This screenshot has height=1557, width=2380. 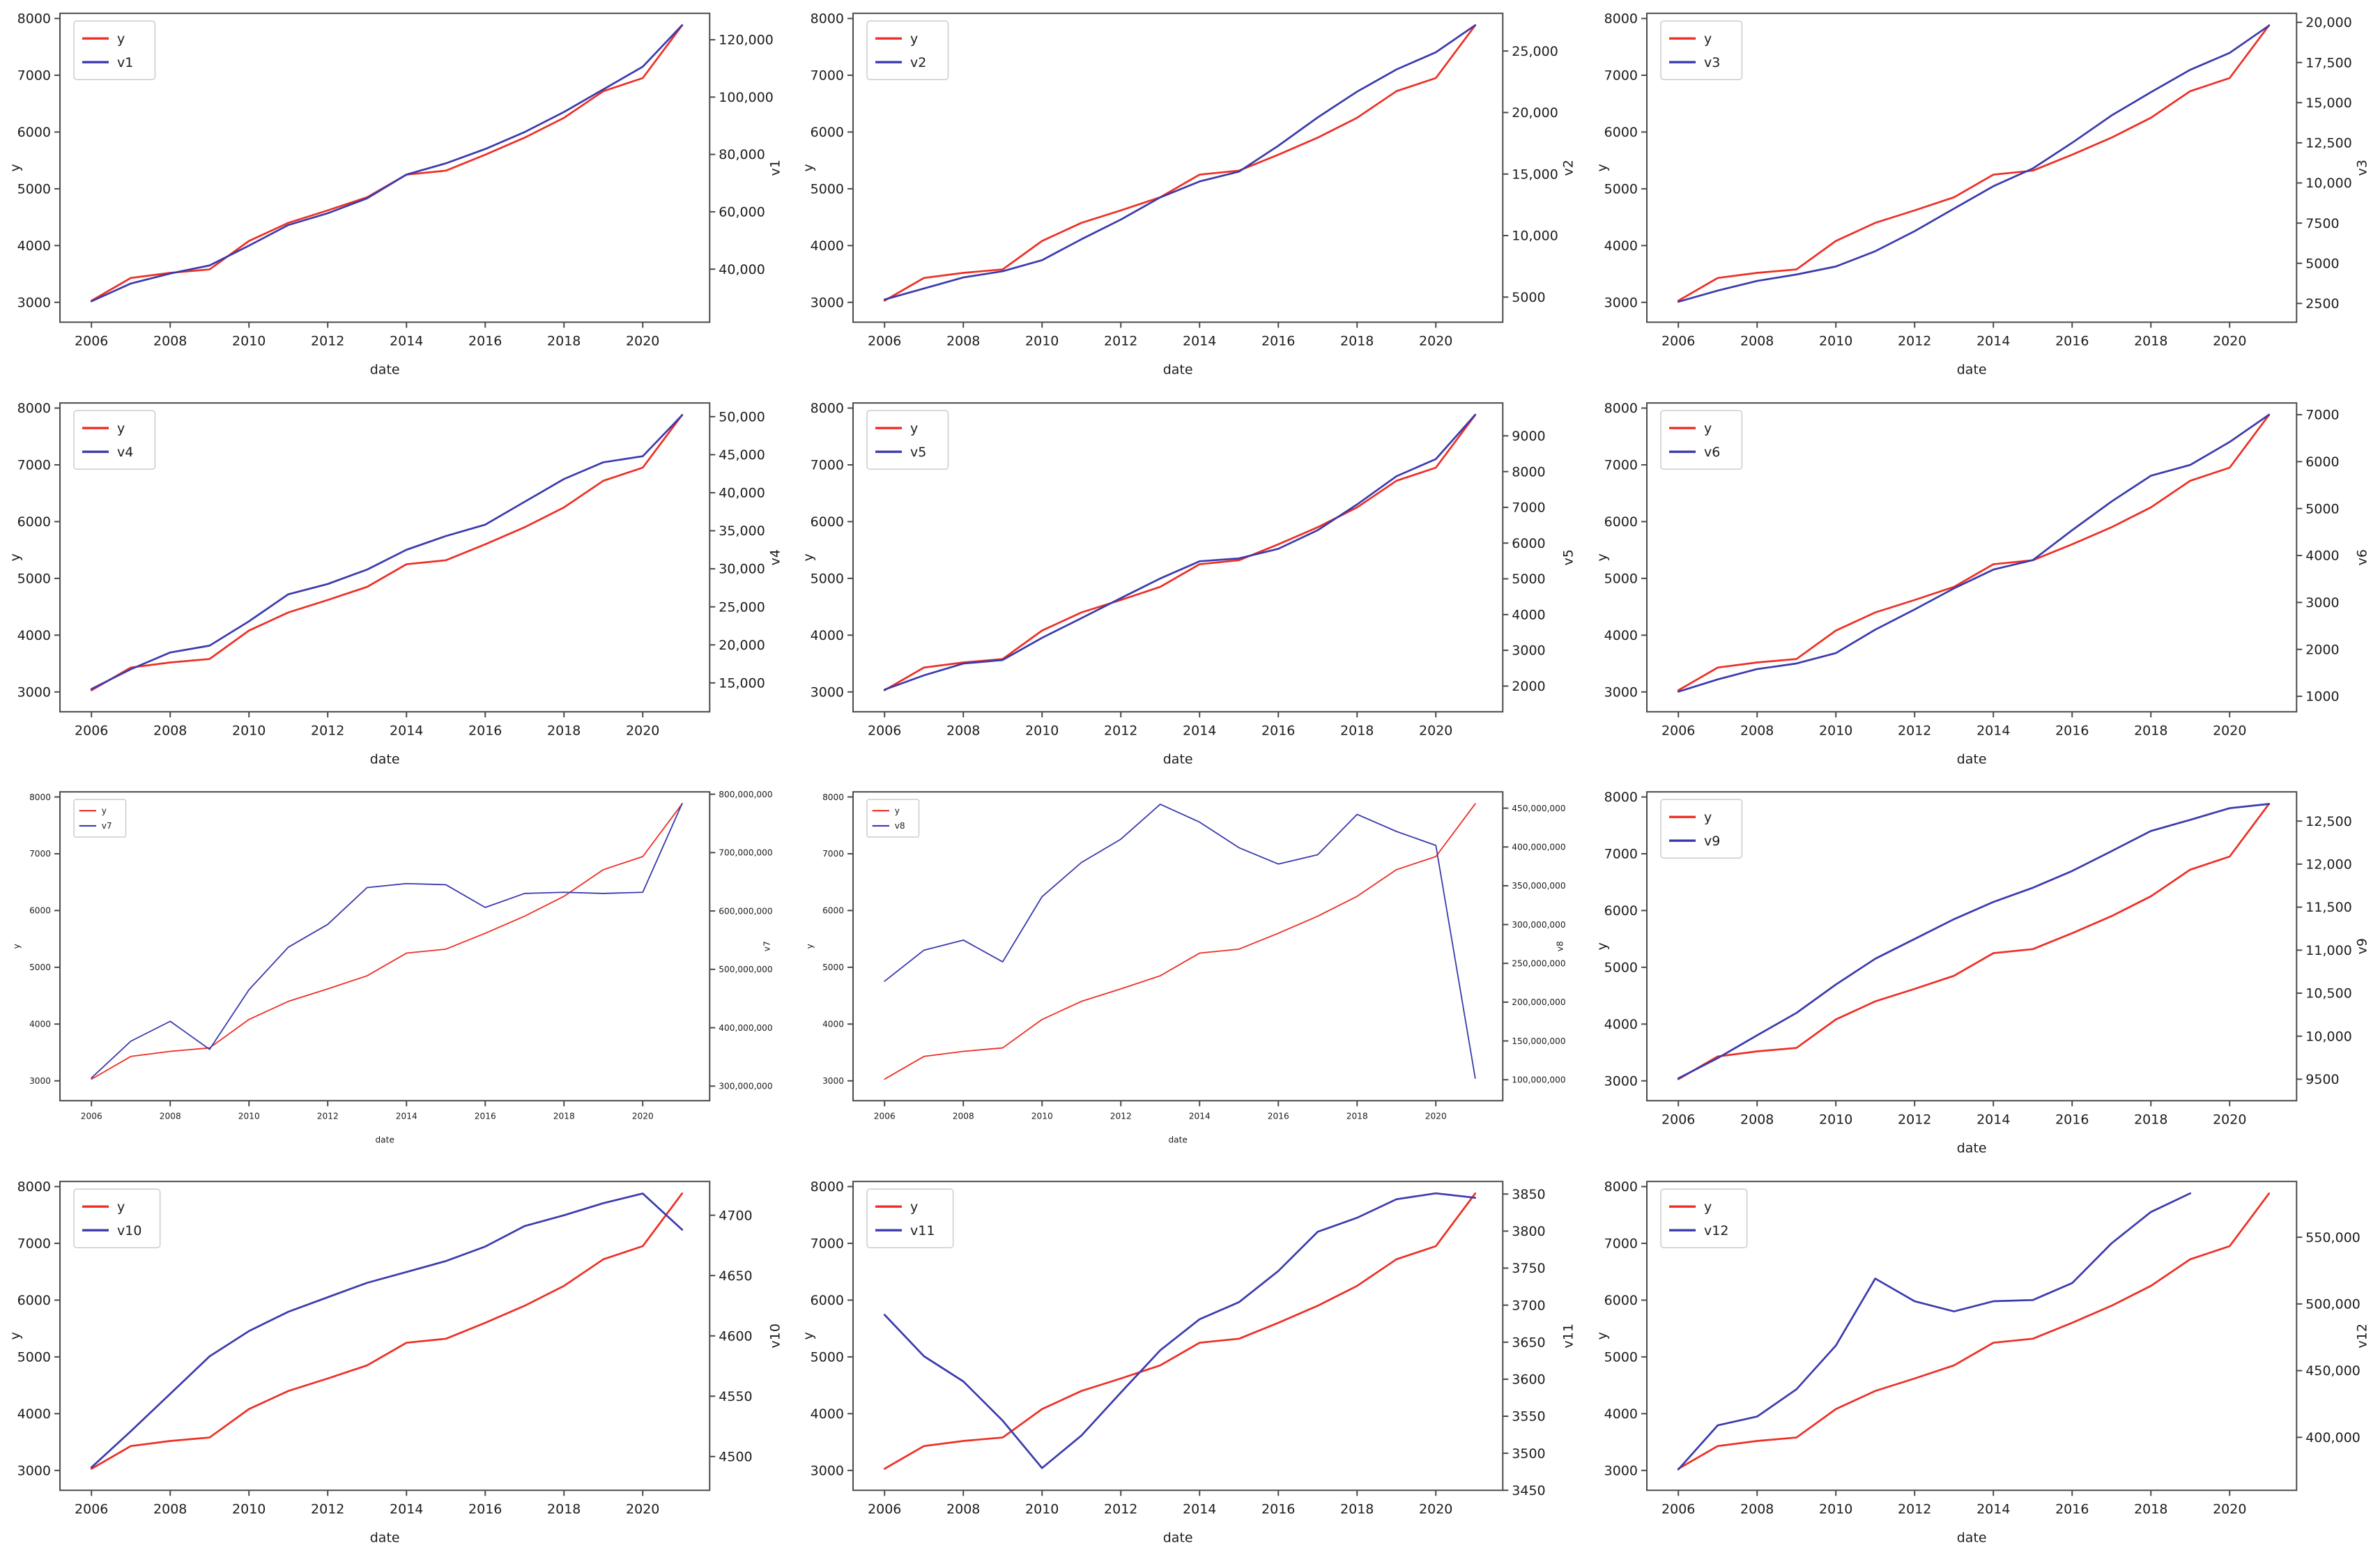 What do you see at coordinates (2322, 414) in the screenshot?
I see `right-tick-label: 7000` at bounding box center [2322, 414].